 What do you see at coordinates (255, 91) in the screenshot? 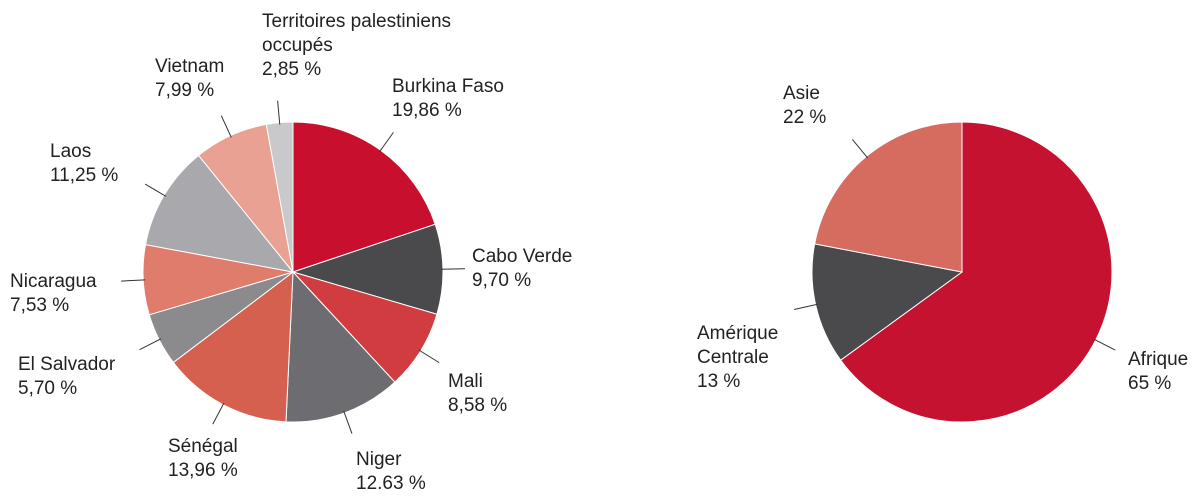
I see `slice-value: 7,99 %` at bounding box center [255, 91].